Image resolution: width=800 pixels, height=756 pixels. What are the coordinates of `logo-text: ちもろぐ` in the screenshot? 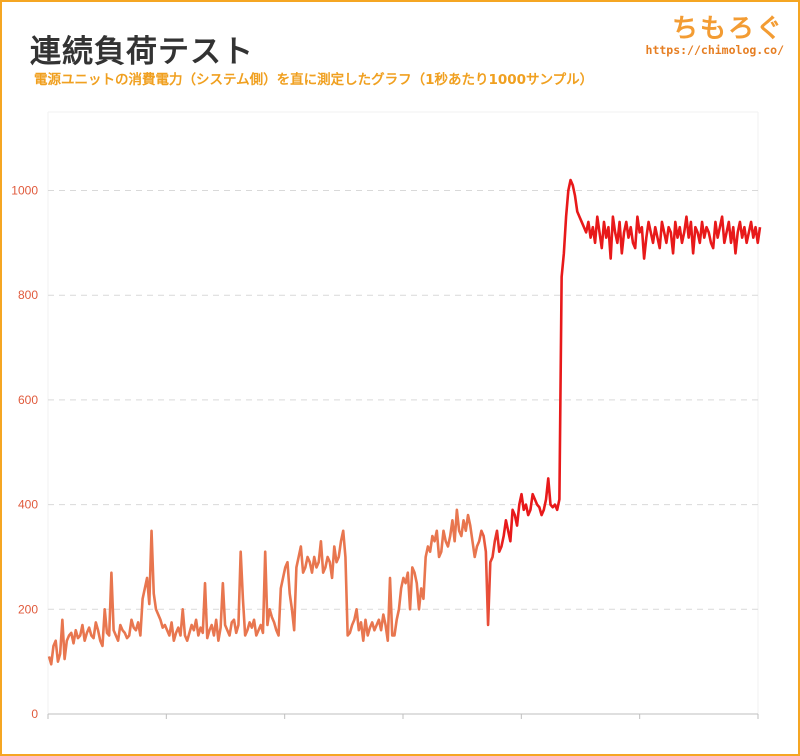 It's located at (727, 29).